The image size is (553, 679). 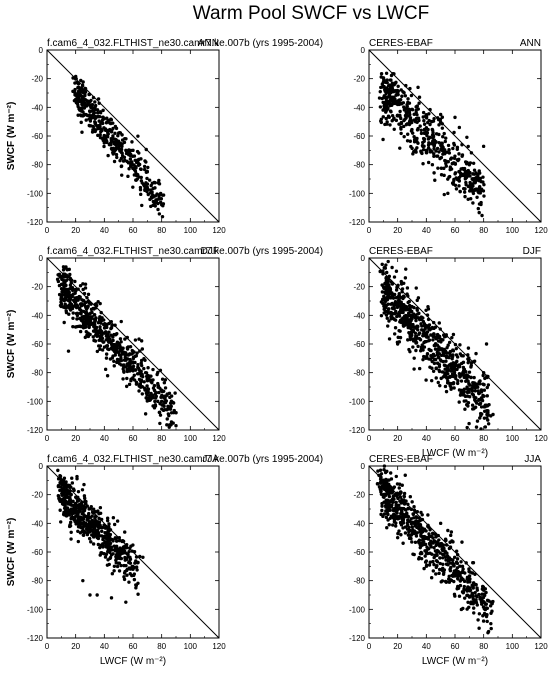 I want to click on y-tick-label: -60, so click(x=359, y=136).